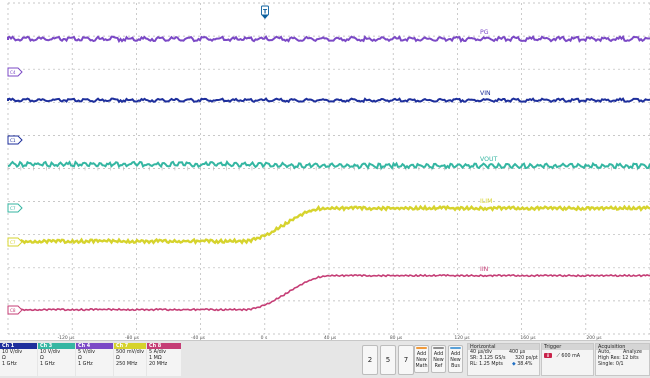  I want to click on channel-setting: 20 MHz, so click(158, 364).